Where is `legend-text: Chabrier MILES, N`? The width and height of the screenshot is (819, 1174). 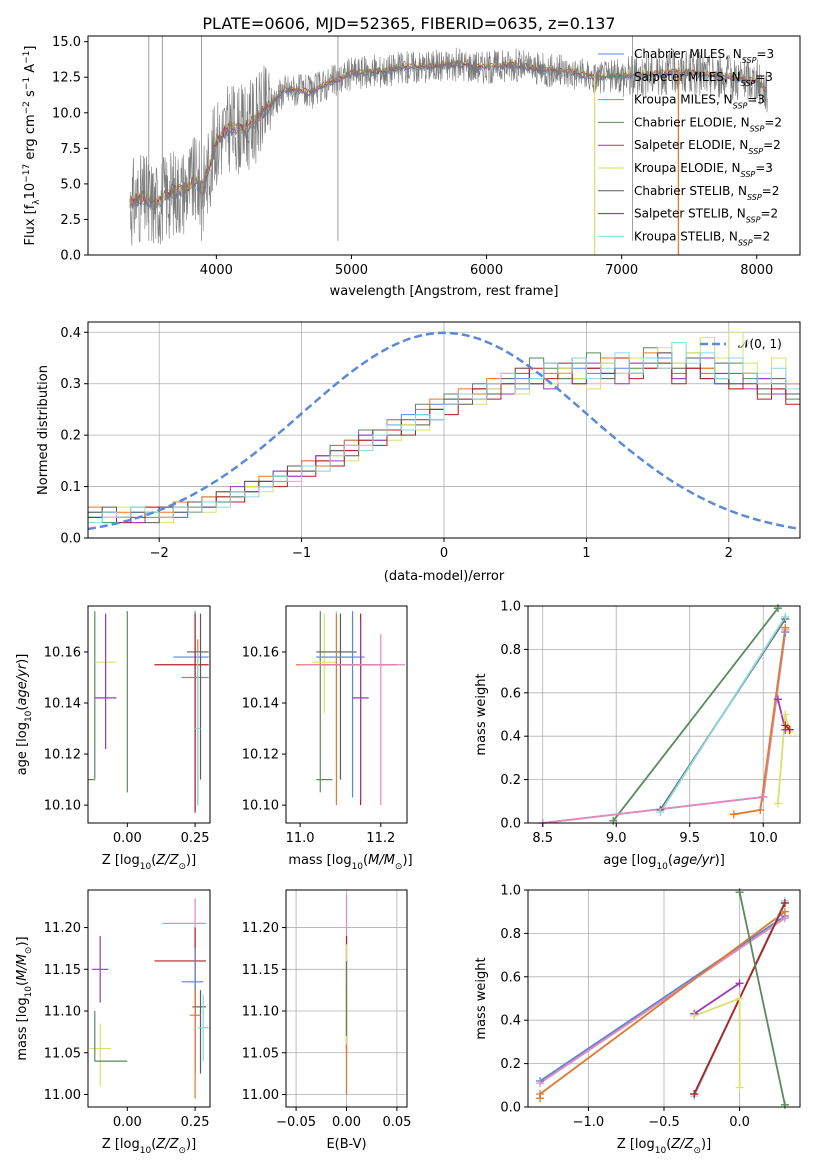 legend-text: Chabrier MILES, N is located at coordinates (688, 54).